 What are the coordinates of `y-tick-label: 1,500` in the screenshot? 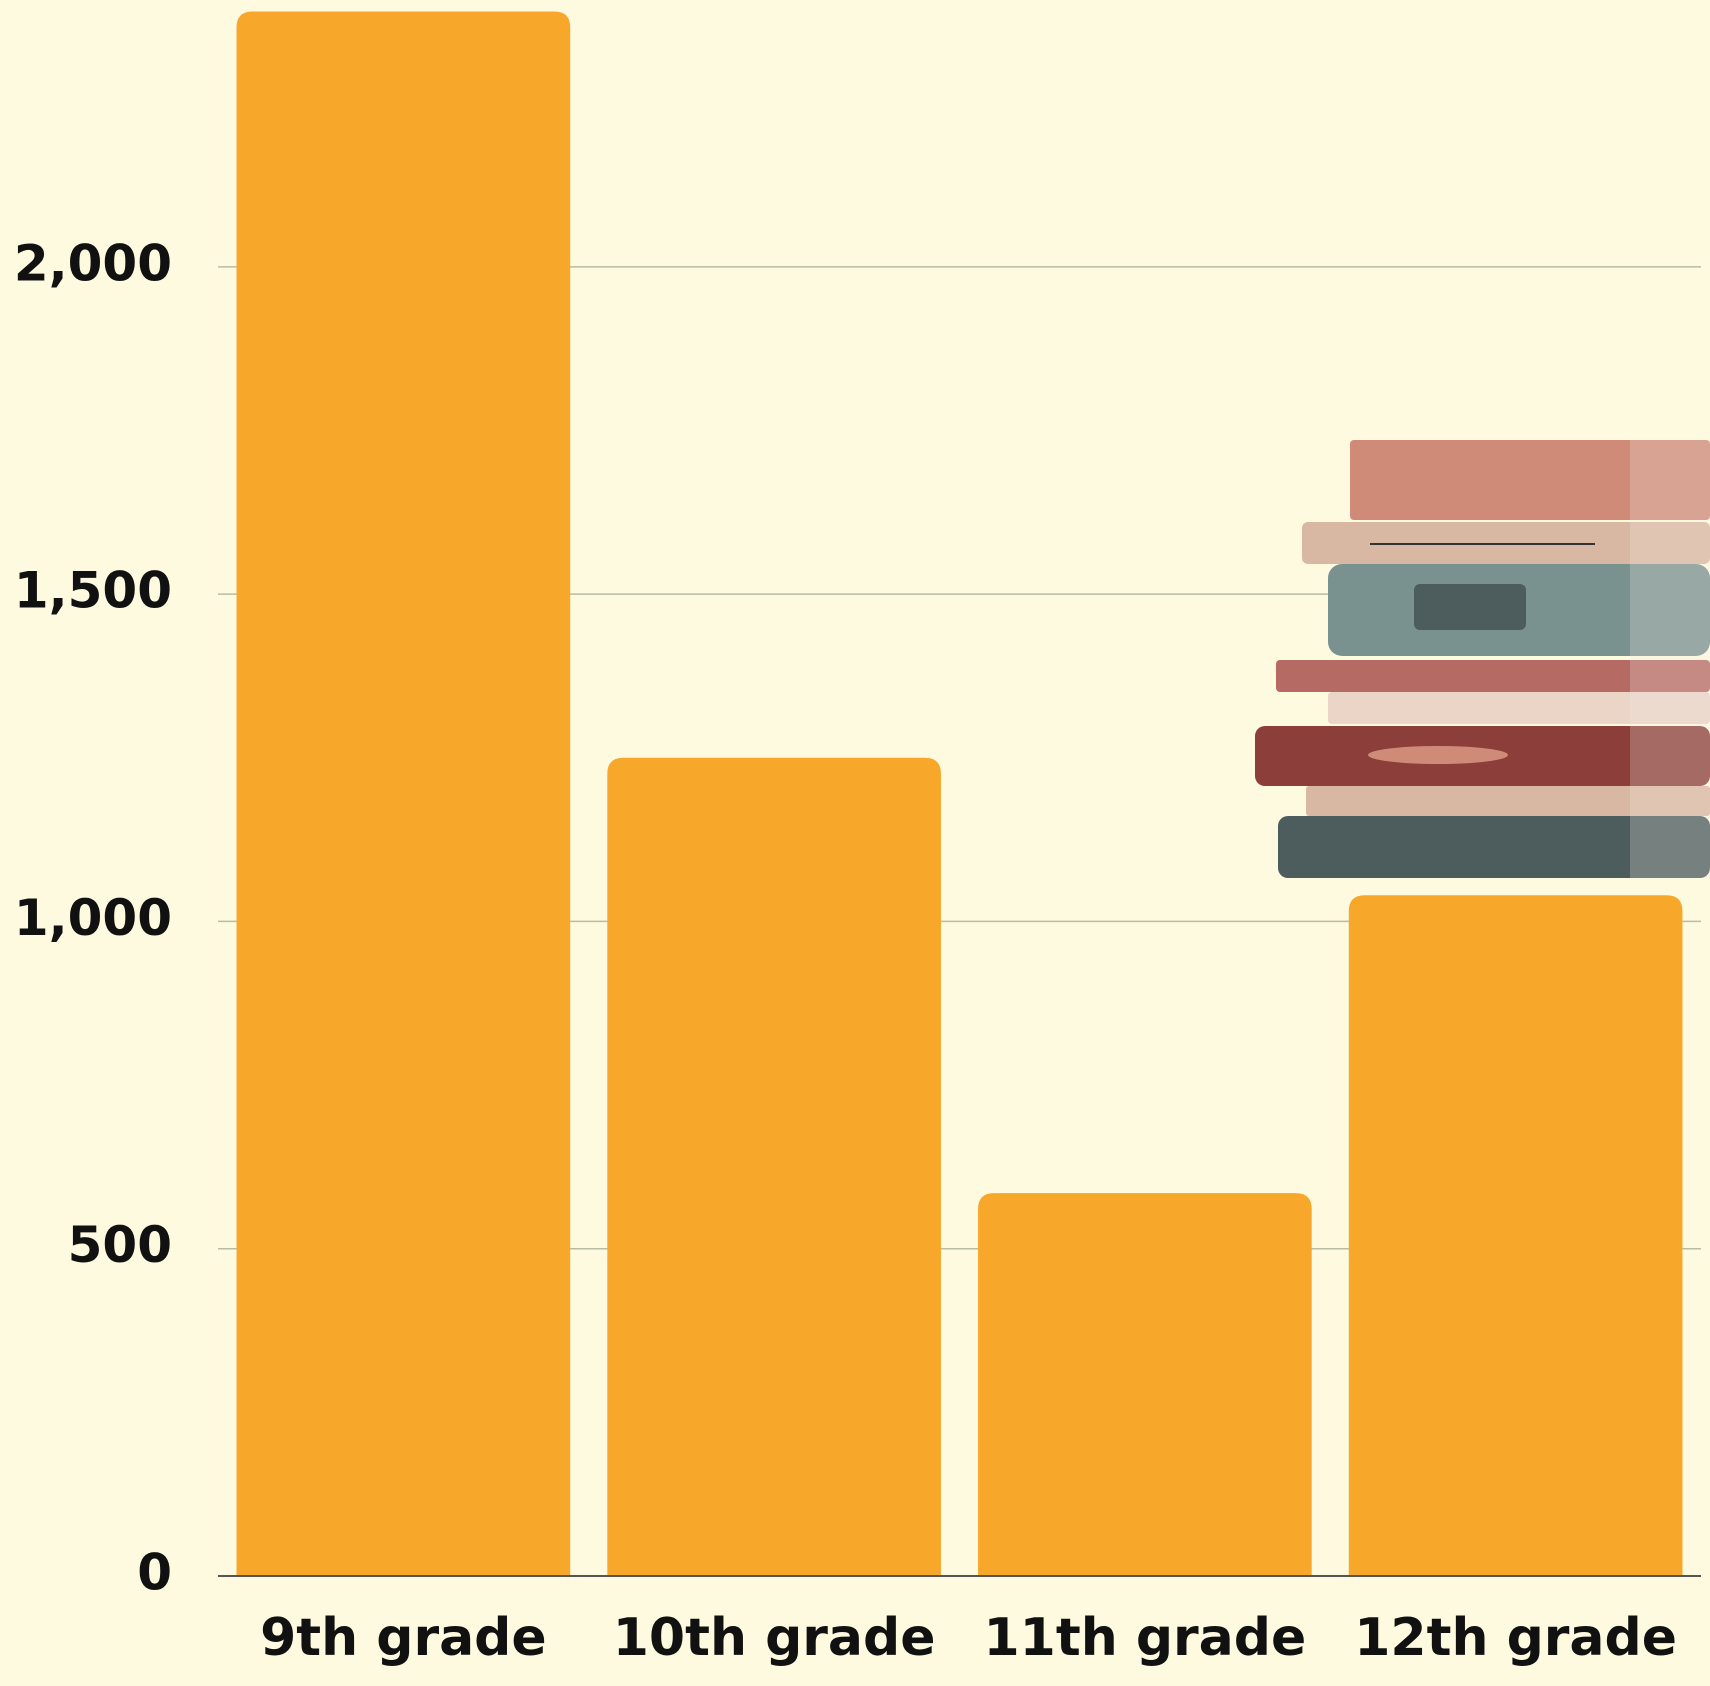 It's located at (93, 591).